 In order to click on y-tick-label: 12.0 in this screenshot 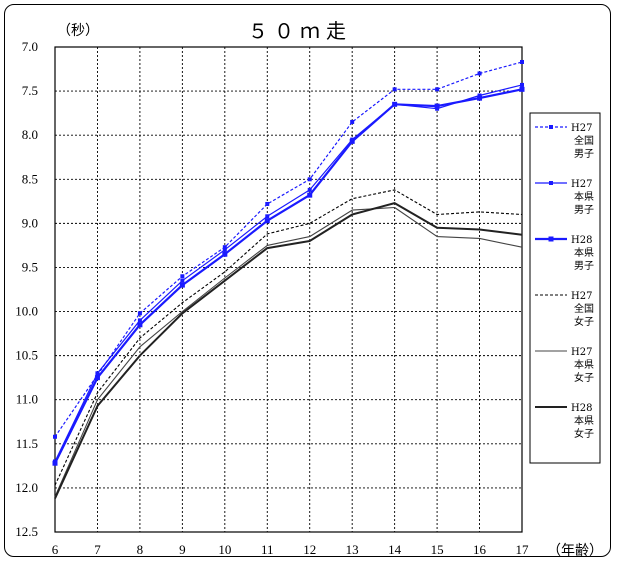, I will do `click(26, 487)`.